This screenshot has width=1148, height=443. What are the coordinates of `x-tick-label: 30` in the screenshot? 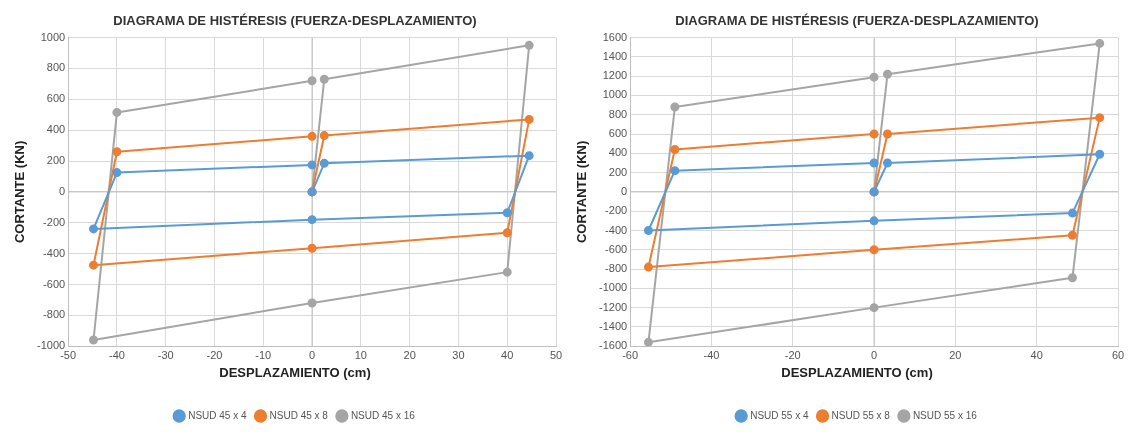 It's located at (458, 354).